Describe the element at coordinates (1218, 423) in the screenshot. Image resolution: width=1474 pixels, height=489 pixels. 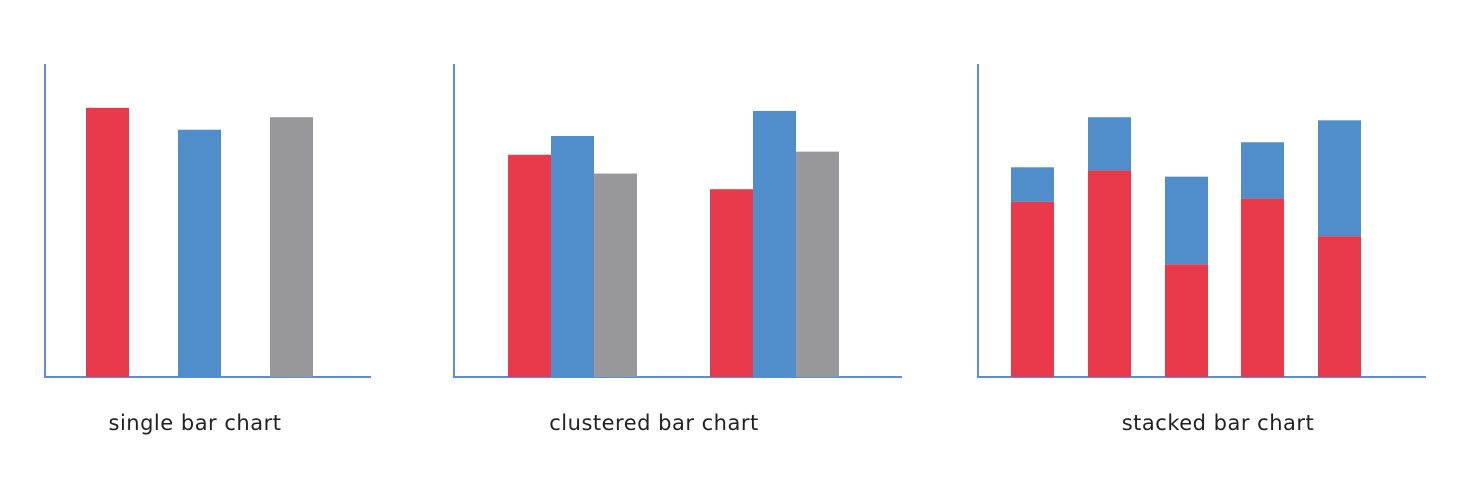
I see `chart-title: stacked bar chart` at that location.